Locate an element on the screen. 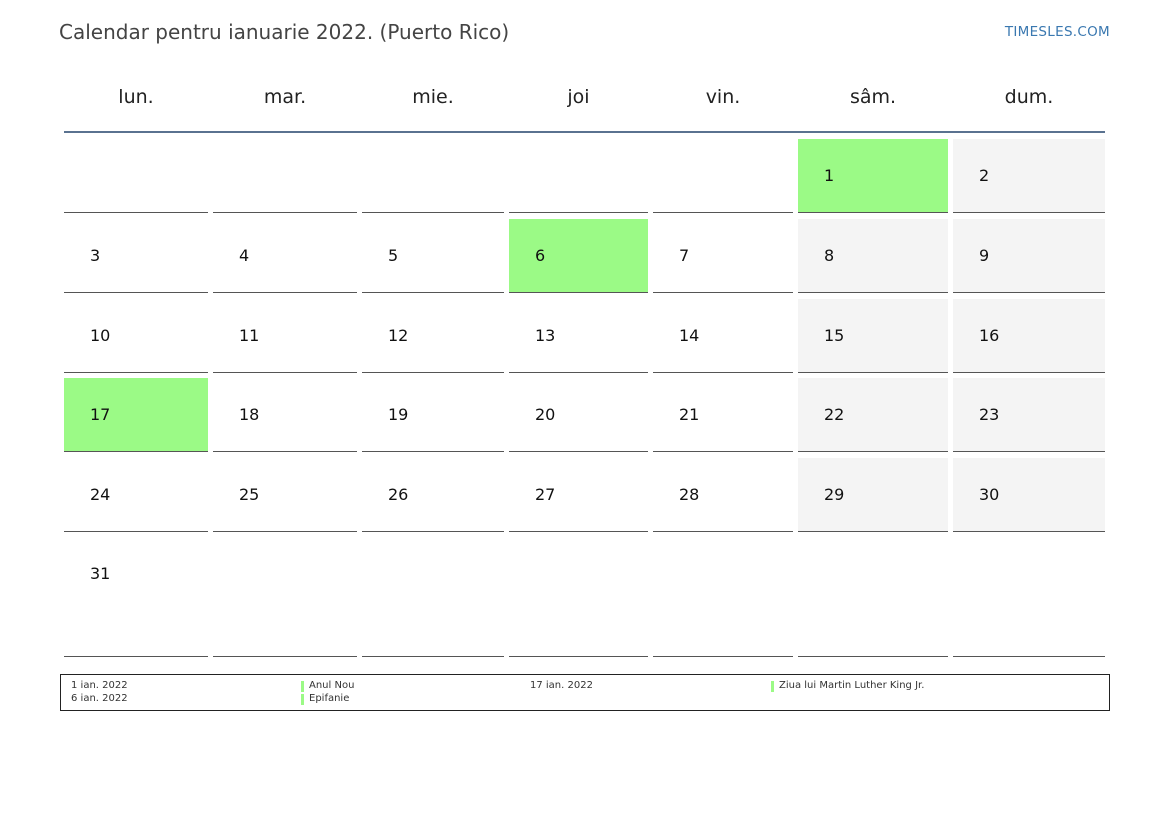  day-number: 11 is located at coordinates (249, 335).